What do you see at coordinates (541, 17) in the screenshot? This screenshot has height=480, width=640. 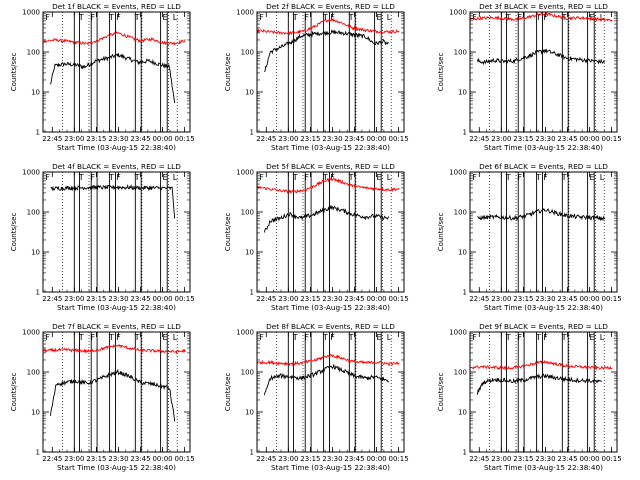 I see `lld-series-line` at bounding box center [541, 17].